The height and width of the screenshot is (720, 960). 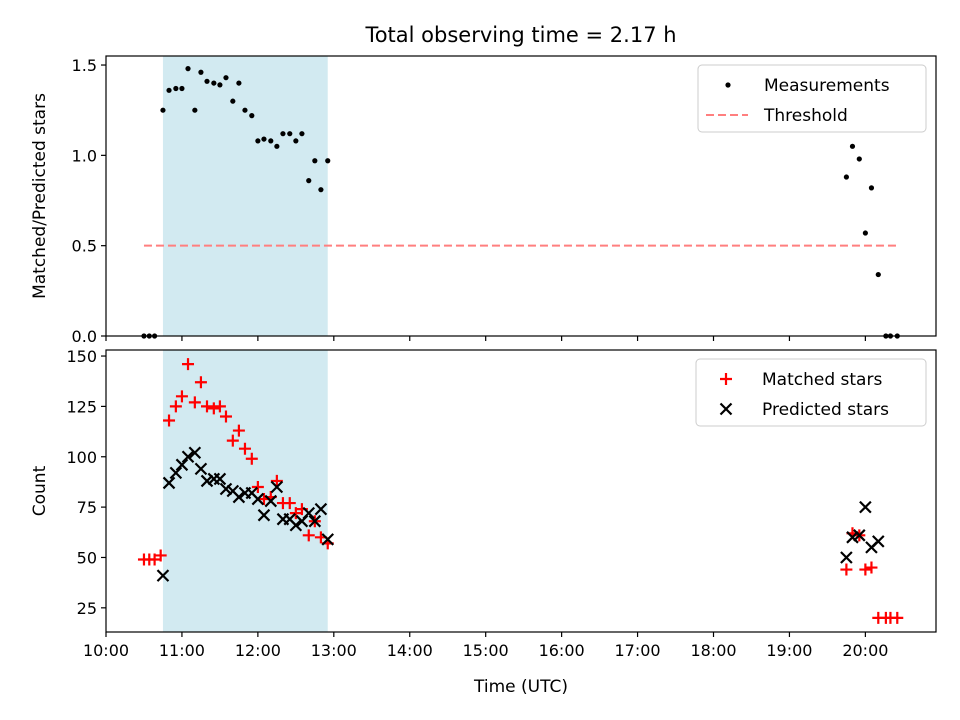 What do you see at coordinates (713, 650) in the screenshot?
I see `x-tick-label: 18:00` at bounding box center [713, 650].